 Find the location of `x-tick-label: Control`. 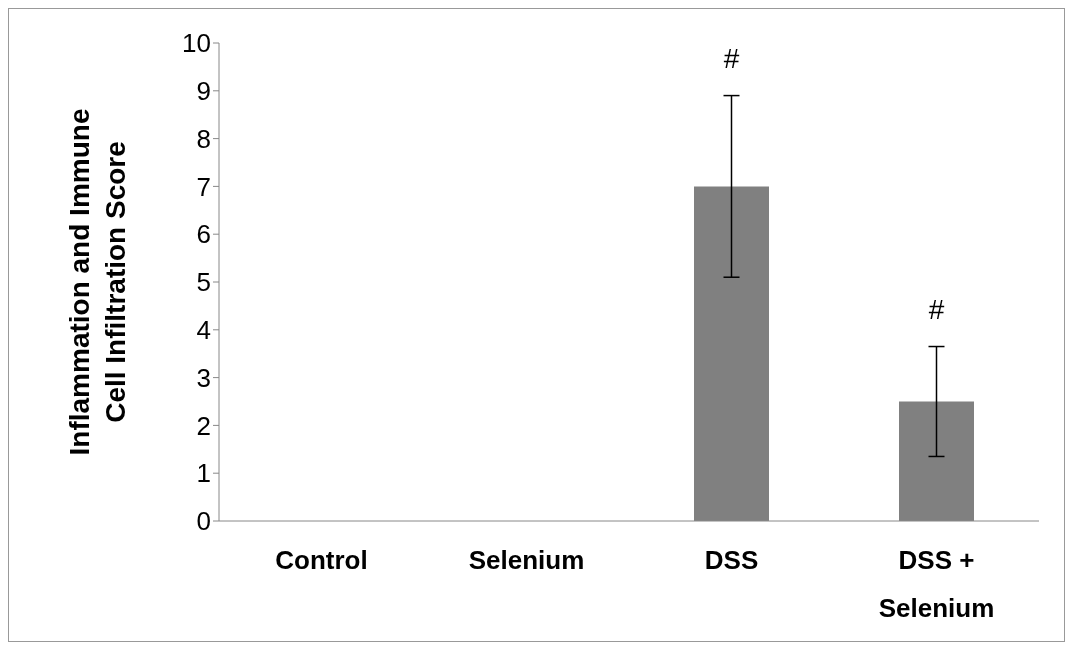

x-tick-label: Control is located at coordinates (321, 560).